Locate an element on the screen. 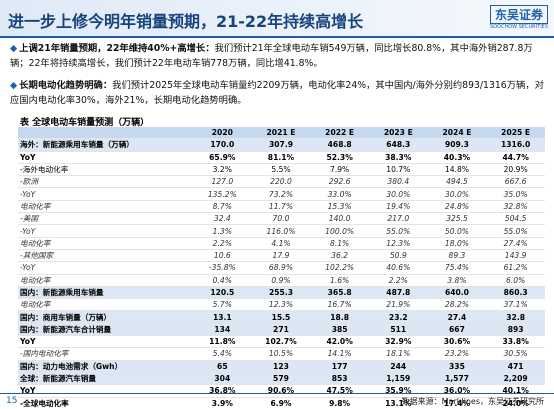  cell: 68.9% is located at coordinates (281, 268).